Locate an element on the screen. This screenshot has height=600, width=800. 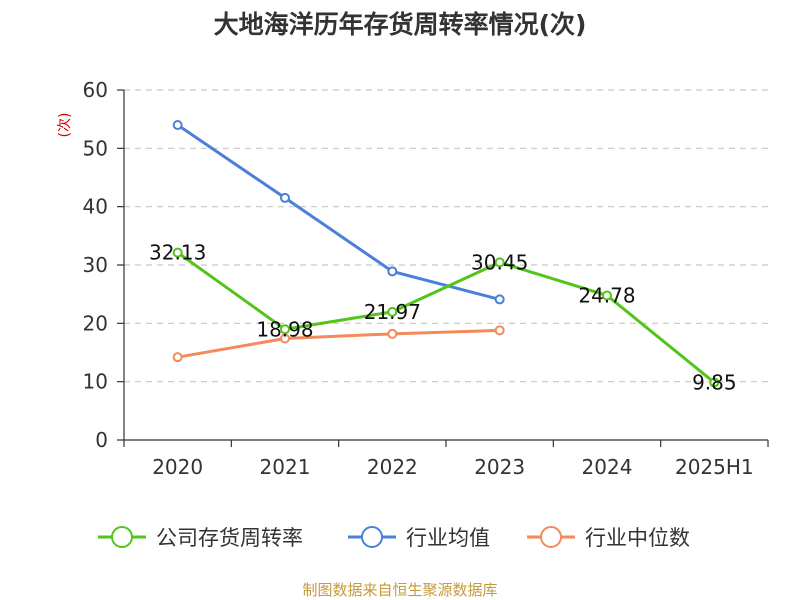
legend-label: 公司存货周转率 is located at coordinates (229, 538).